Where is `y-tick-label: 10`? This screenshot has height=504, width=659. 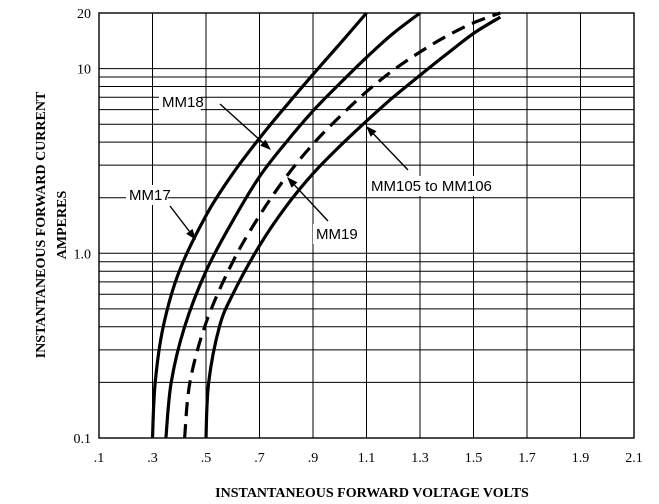
y-tick-label: 10 is located at coordinates (84, 70).